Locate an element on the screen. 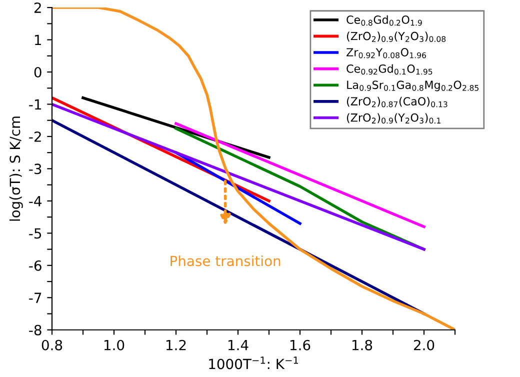 Image resolution: width=520 pixels, height=377 pixels. y-tick-label: -3 is located at coordinates (35, 169).